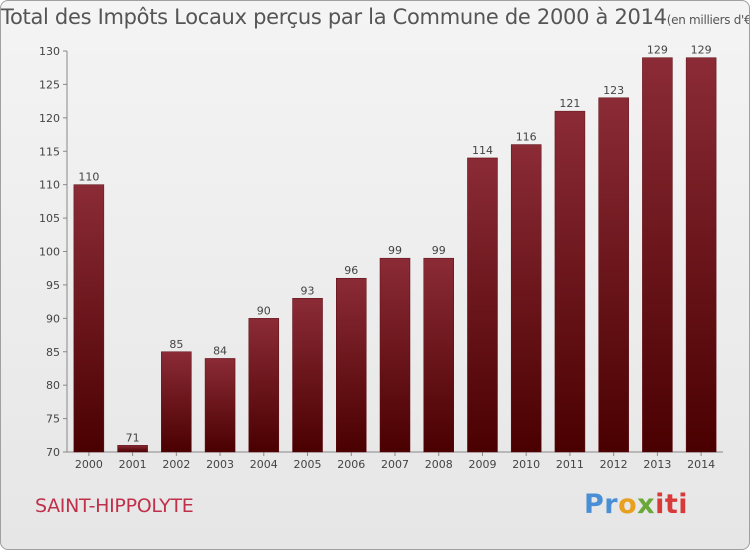 The height and width of the screenshot is (550, 750). Describe the element at coordinates (672, 504) in the screenshot. I see `logo-part-4: iti` at that location.